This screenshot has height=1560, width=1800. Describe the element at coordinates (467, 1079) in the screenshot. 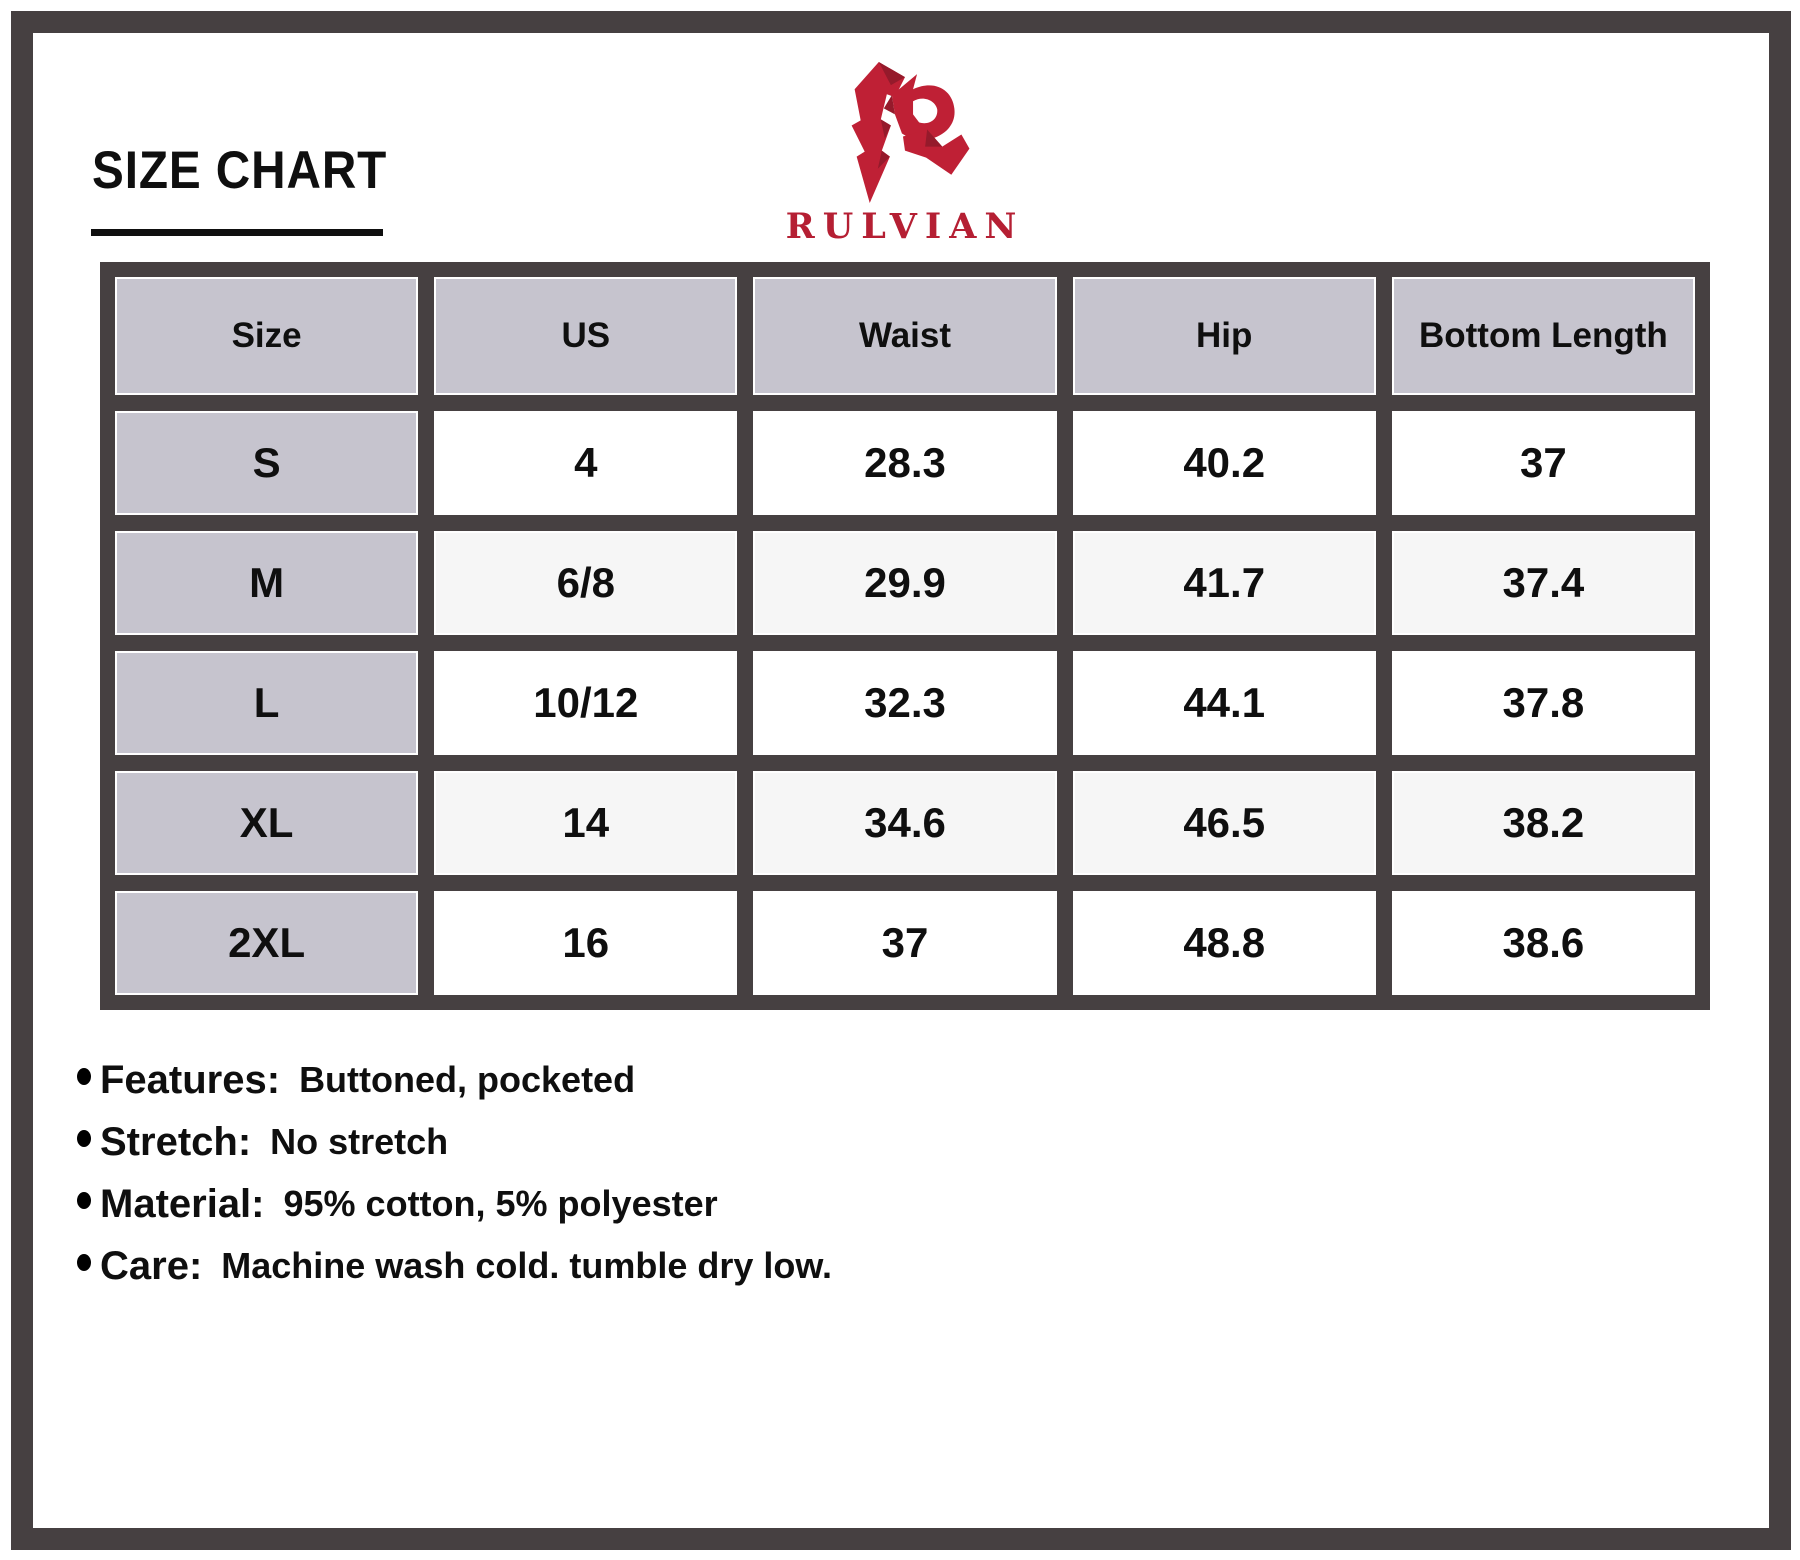

I see `detail-value: Buttoned, pocketed` at that location.